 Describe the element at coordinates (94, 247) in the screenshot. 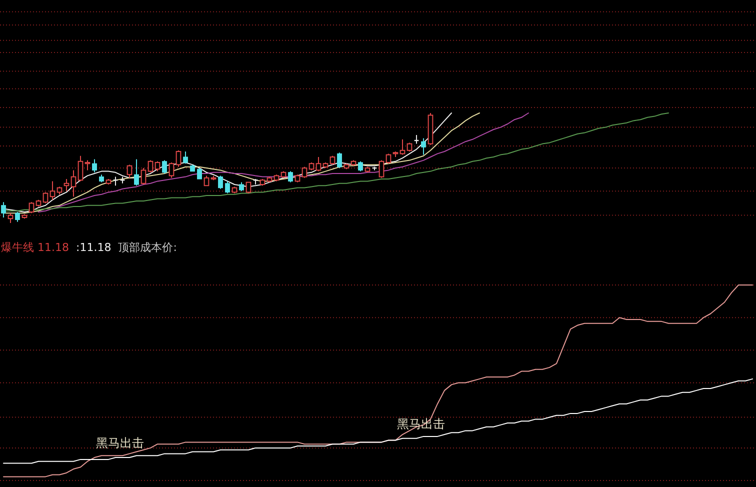

I see `text: :11.18` at that location.